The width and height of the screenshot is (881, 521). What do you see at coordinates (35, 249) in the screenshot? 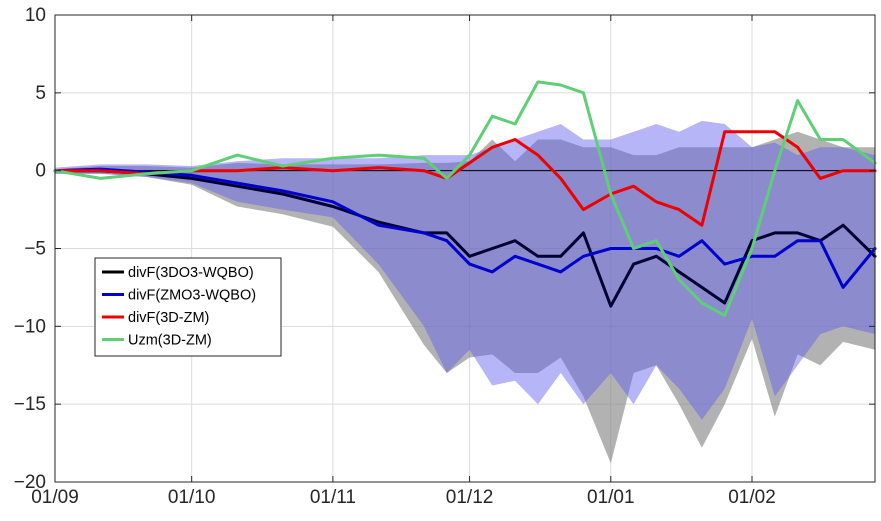
I see `y-tick-label: −5` at bounding box center [35, 249].